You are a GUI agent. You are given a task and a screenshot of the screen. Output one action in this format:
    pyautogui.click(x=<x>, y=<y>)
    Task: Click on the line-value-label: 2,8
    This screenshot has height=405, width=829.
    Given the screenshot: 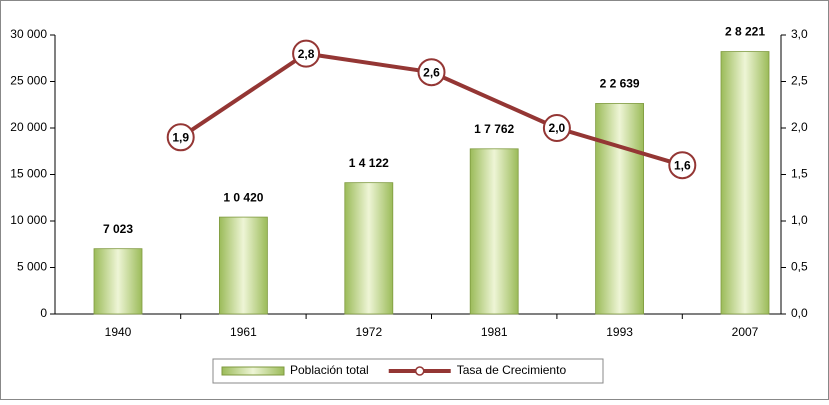 What is the action you would take?
    pyautogui.click(x=306, y=54)
    